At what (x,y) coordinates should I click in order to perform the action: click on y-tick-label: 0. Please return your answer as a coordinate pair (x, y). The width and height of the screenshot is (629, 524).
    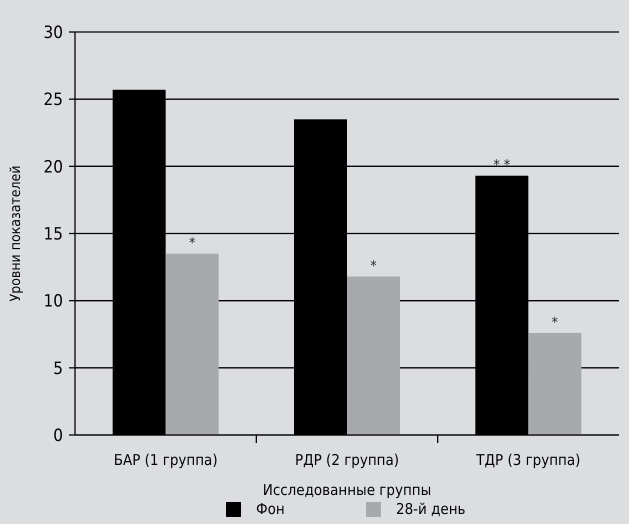
    Looking at the image, I should click on (58, 436).